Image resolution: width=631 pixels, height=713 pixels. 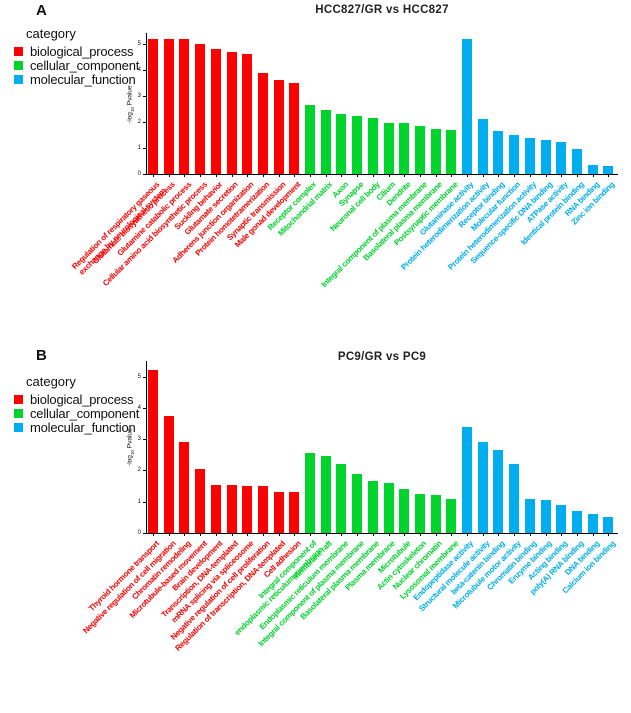 What do you see at coordinates (103, 399) in the screenshot?
I see `legend-item-biological_process: biological_process` at bounding box center [103, 399].